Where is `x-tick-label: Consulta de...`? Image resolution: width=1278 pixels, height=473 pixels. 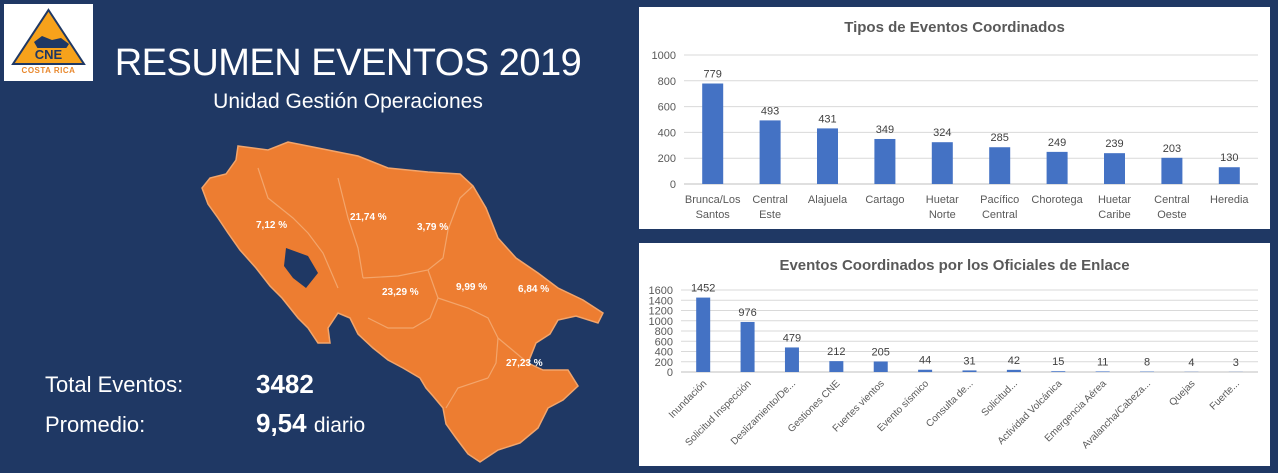 x-tick-label: Consulta de... is located at coordinates (949, 403).